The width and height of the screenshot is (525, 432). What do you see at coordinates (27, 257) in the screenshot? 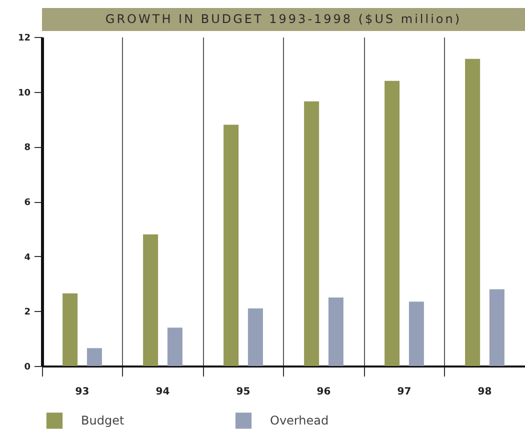
I see `y-tick-label: 4` at bounding box center [27, 257].